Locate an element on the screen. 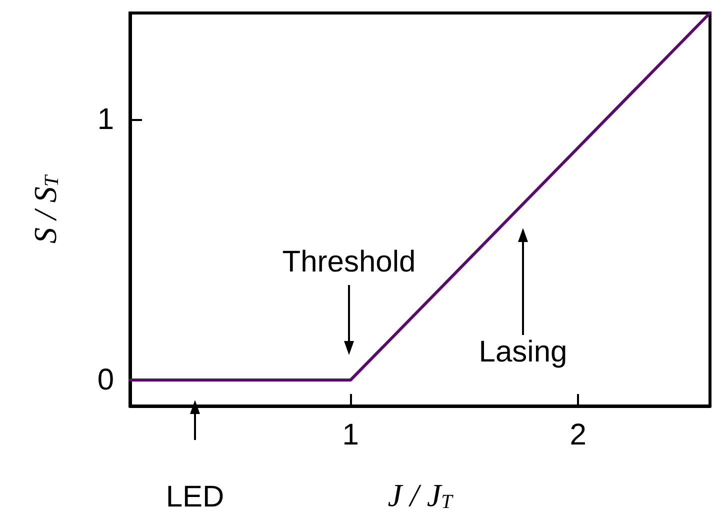  annotation: Lasing is located at coordinates (523, 352).